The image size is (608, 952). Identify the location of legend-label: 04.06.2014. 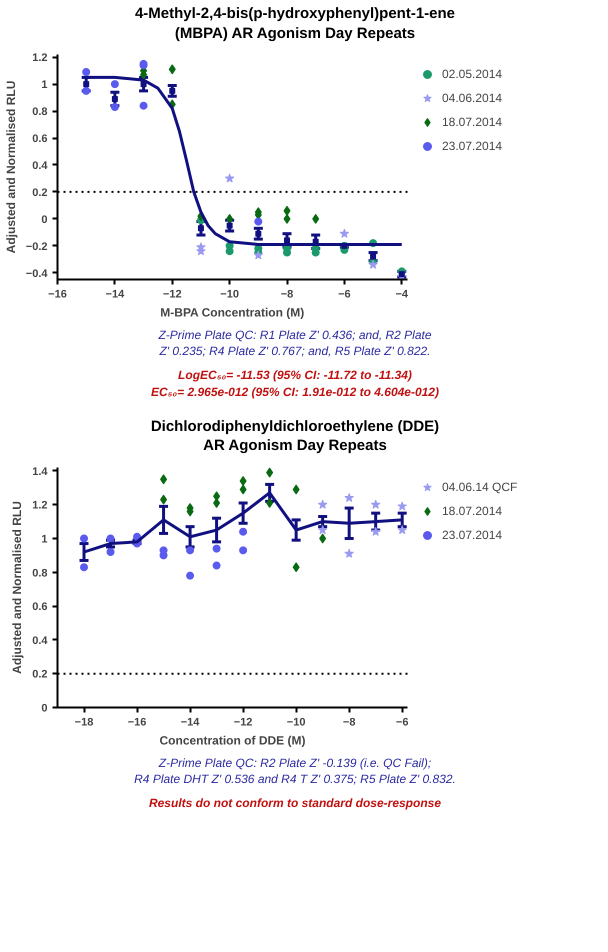
(472, 98).